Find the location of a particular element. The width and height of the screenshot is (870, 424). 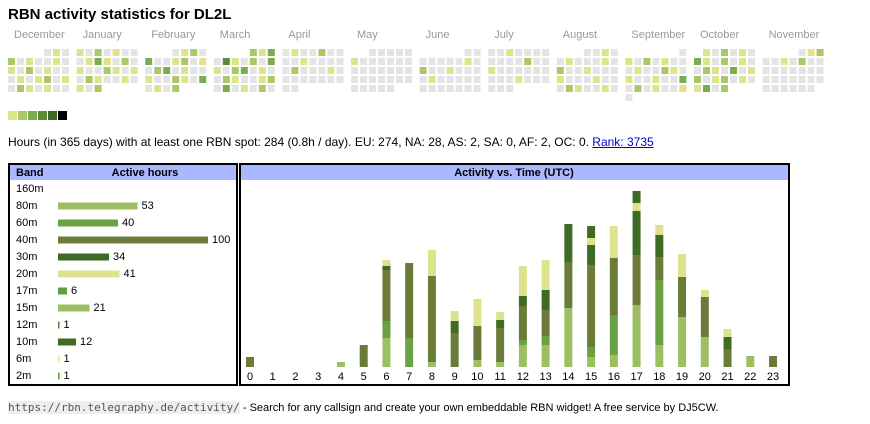

activity-header is located at coordinates (514, 172).